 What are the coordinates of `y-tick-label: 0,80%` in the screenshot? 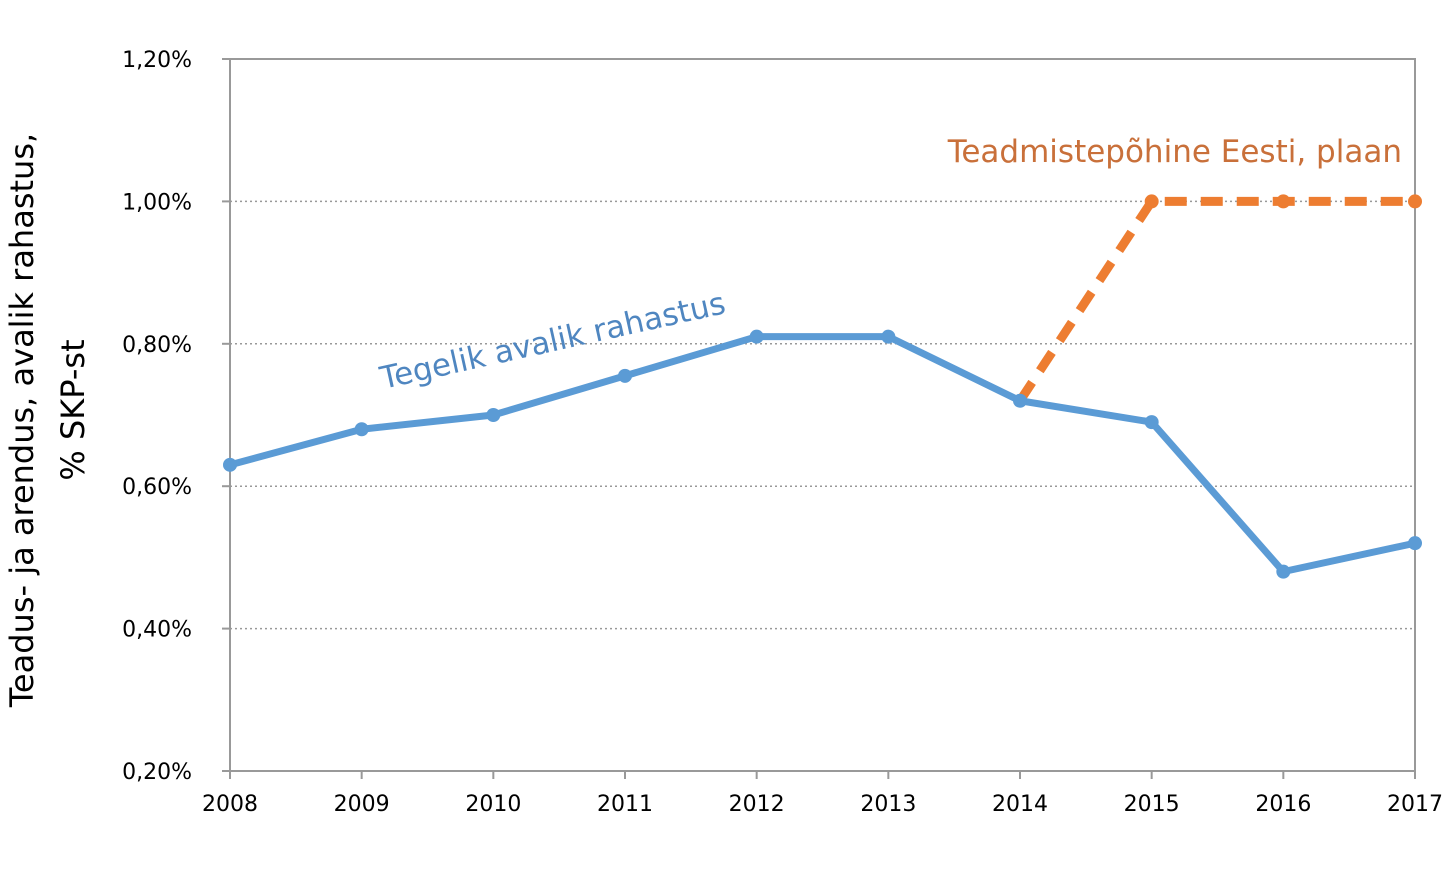 It's located at (157, 345).